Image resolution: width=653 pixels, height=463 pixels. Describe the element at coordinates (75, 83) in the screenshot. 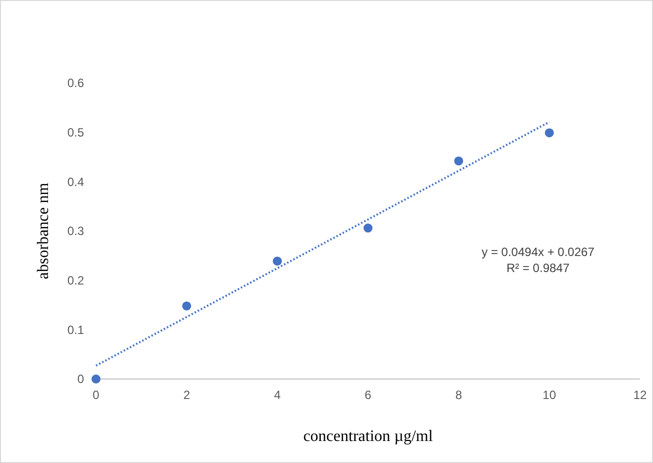

I see `y-tick-label: 0.6` at that location.